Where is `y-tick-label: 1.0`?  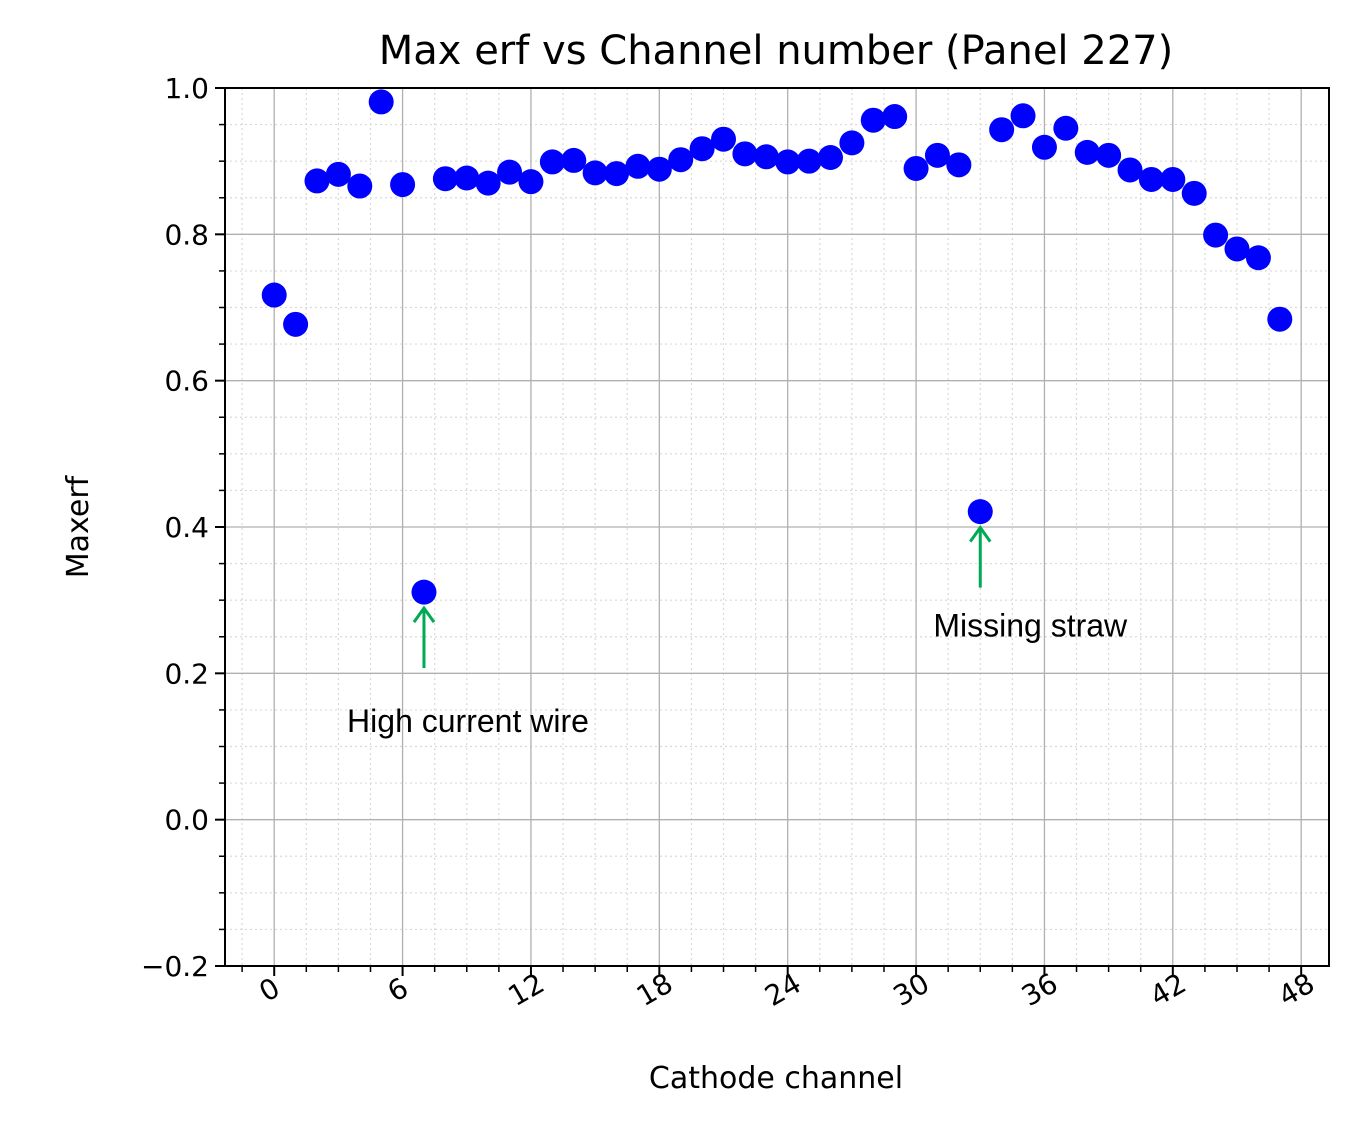
y-tick-label: 1.0 is located at coordinates (186, 88).